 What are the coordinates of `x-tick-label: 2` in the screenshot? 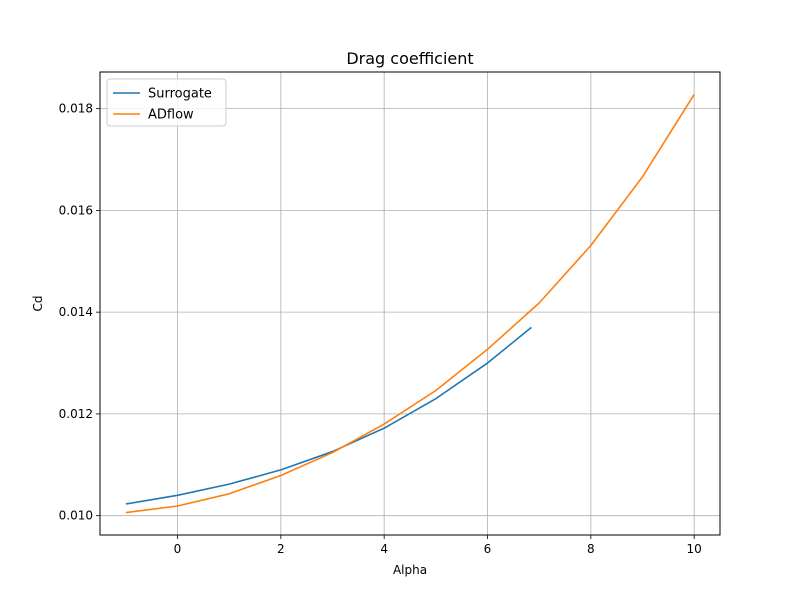 It's located at (281, 549).